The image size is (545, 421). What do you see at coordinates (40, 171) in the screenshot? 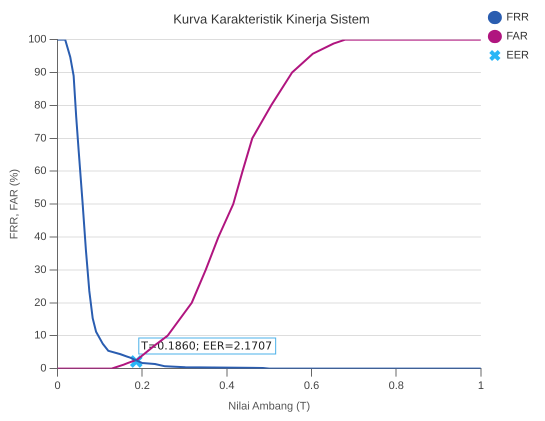
I see `y-tick-label: 60` at bounding box center [40, 171].